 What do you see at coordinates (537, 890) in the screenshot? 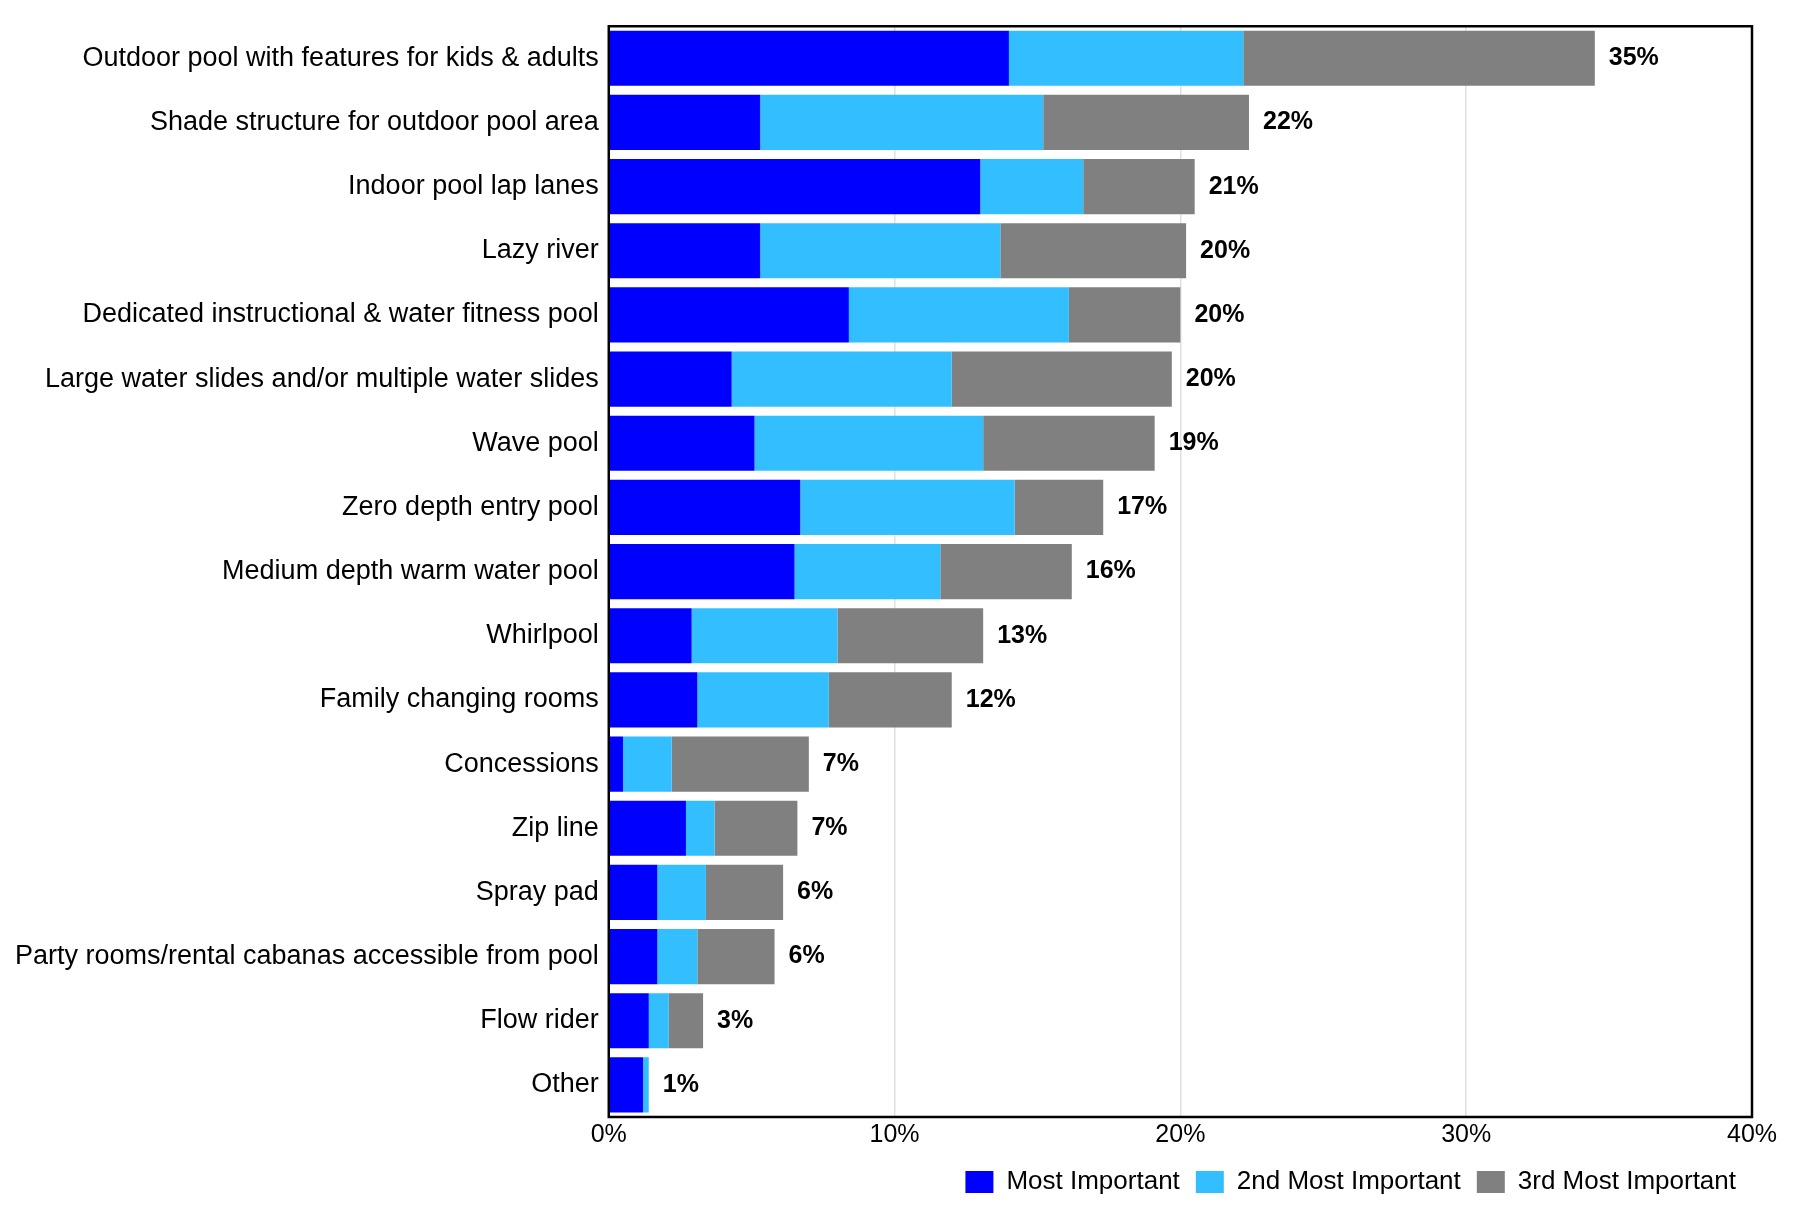
I see `y-tick-label: Spray pad` at bounding box center [537, 890].